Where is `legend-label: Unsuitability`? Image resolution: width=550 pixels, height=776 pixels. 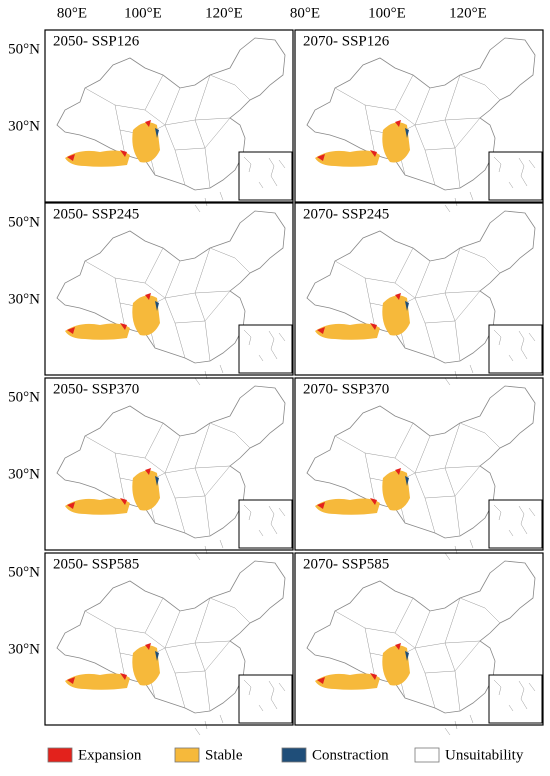
legend-label: Unsuitability is located at coordinates (484, 755).